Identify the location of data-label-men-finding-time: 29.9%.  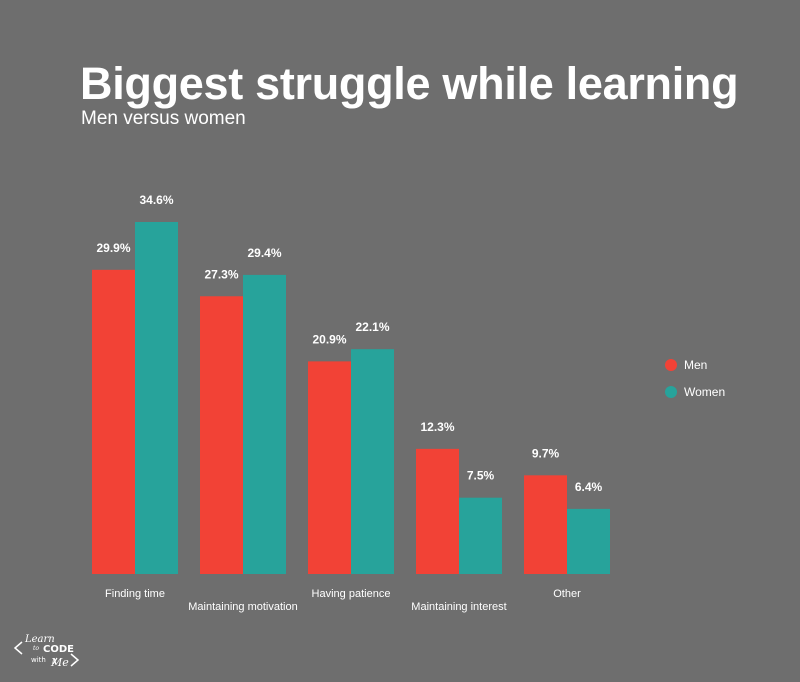
(113, 248).